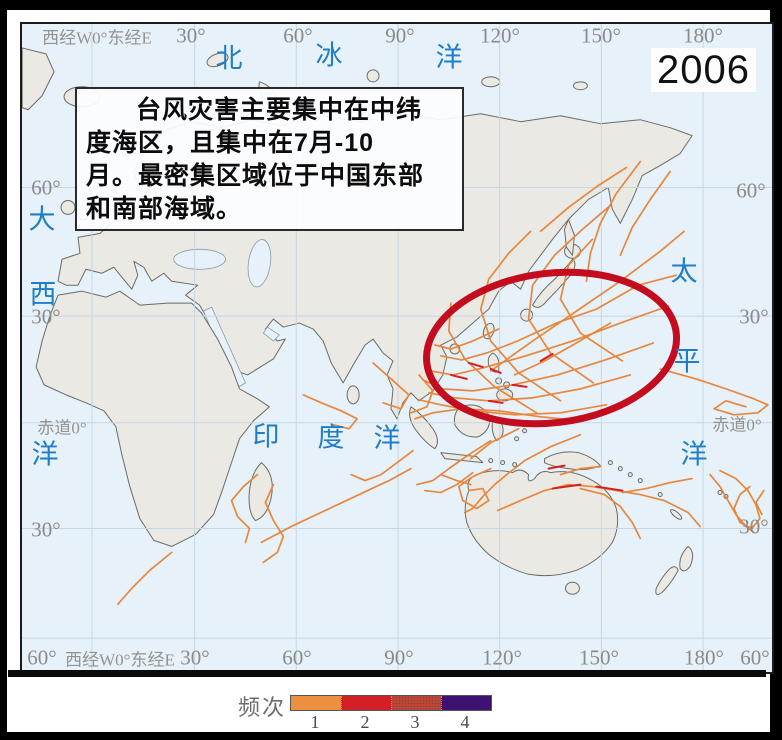  I want to click on legend-value: 1, so click(315, 722).